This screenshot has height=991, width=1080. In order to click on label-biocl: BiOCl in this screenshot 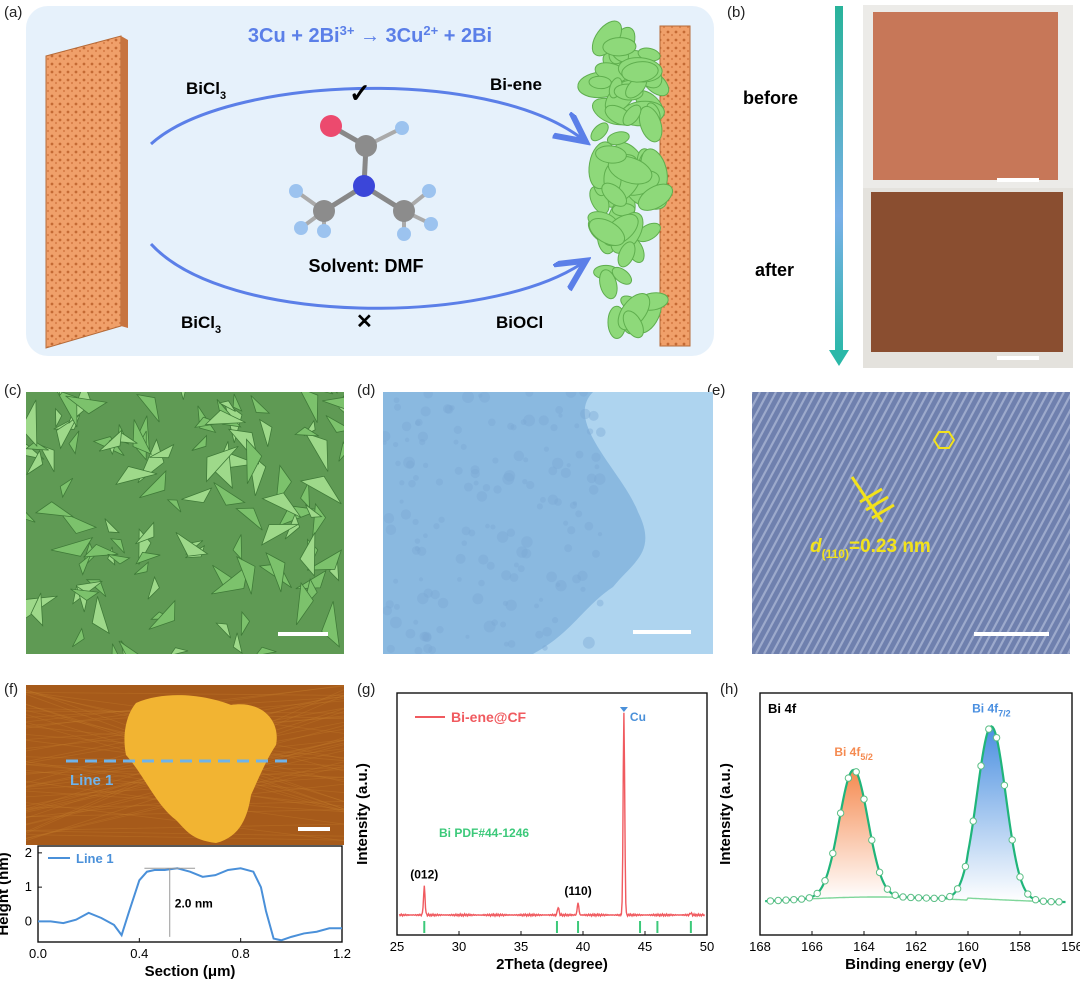, I will do `click(519, 322)`.